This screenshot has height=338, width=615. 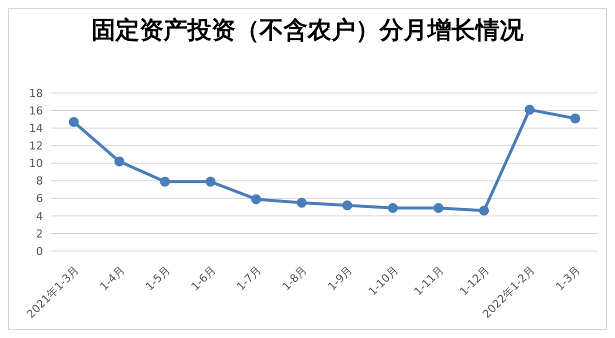 I want to click on y-tick-label: 6, so click(x=39, y=199).